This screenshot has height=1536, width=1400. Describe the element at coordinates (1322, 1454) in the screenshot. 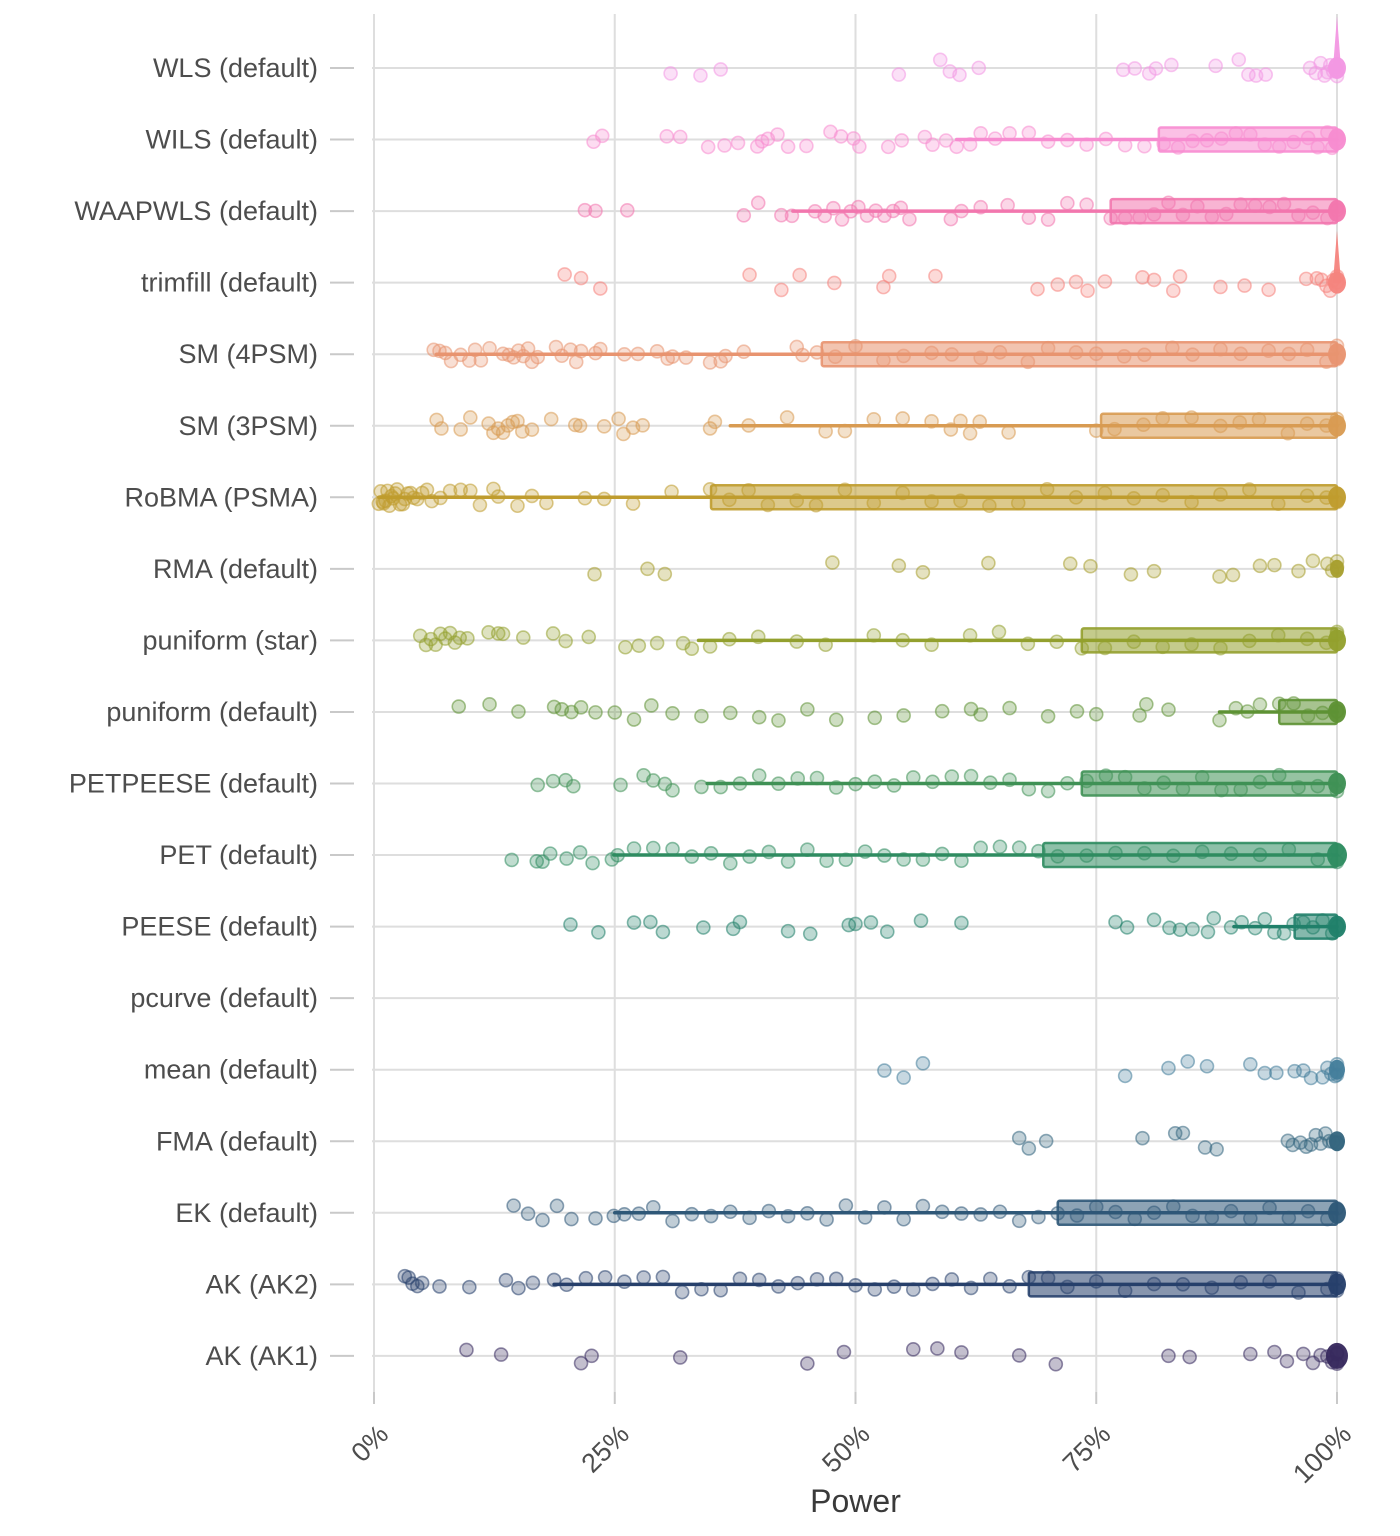

I see `x-axis-tick-label: 100%` at that location.